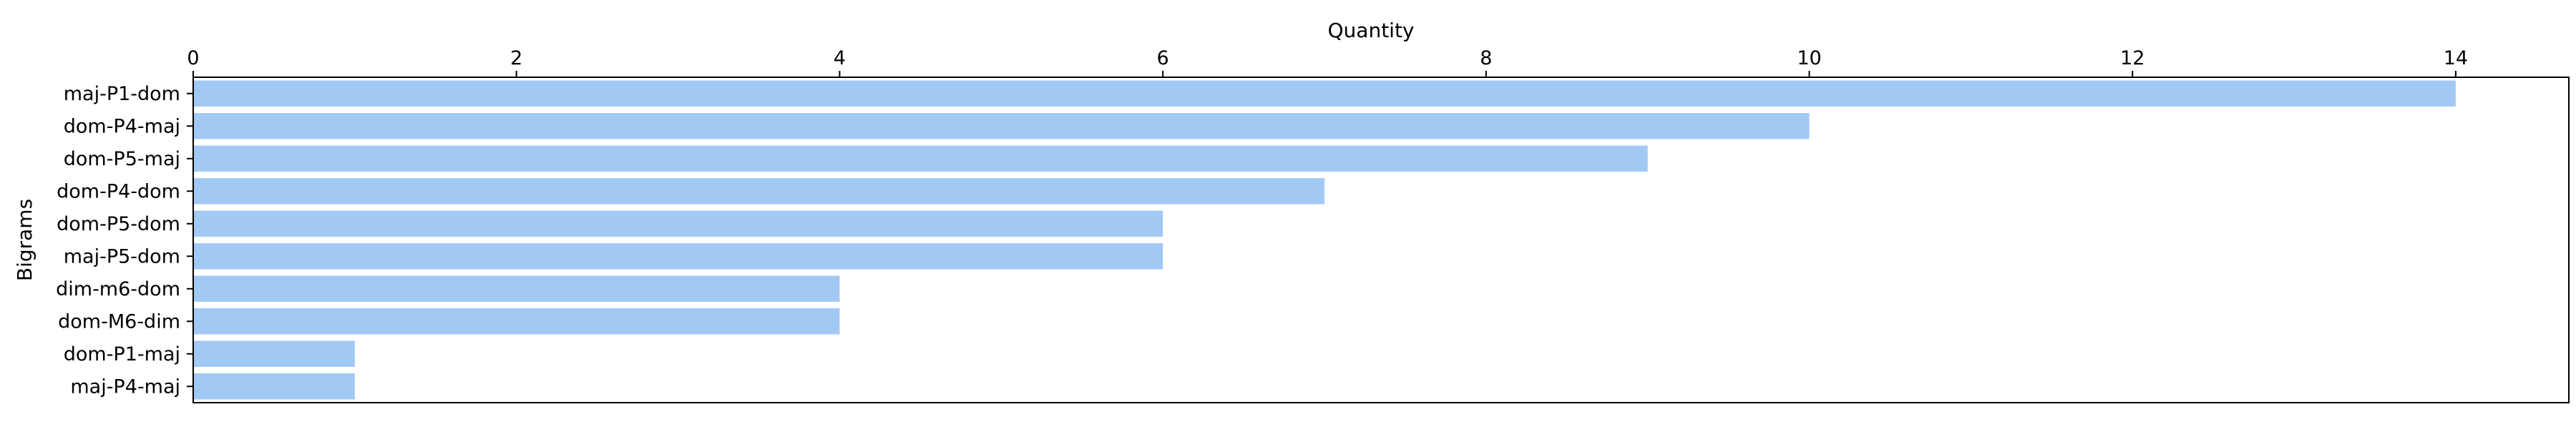 The width and height of the screenshot is (2576, 432). What do you see at coordinates (516, 288) in the screenshot?
I see `bar-dim-m6-dom` at bounding box center [516, 288].